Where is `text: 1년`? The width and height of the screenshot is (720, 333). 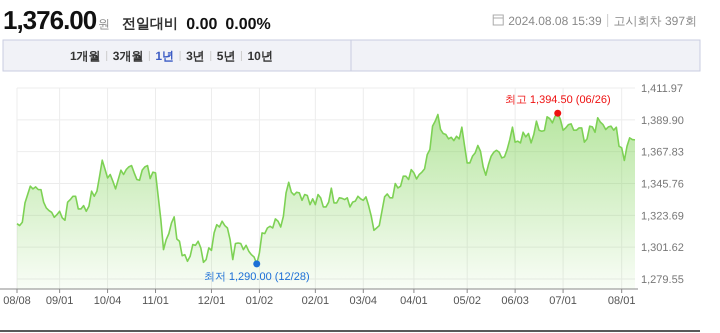
text: 1년 is located at coordinates (164, 56).